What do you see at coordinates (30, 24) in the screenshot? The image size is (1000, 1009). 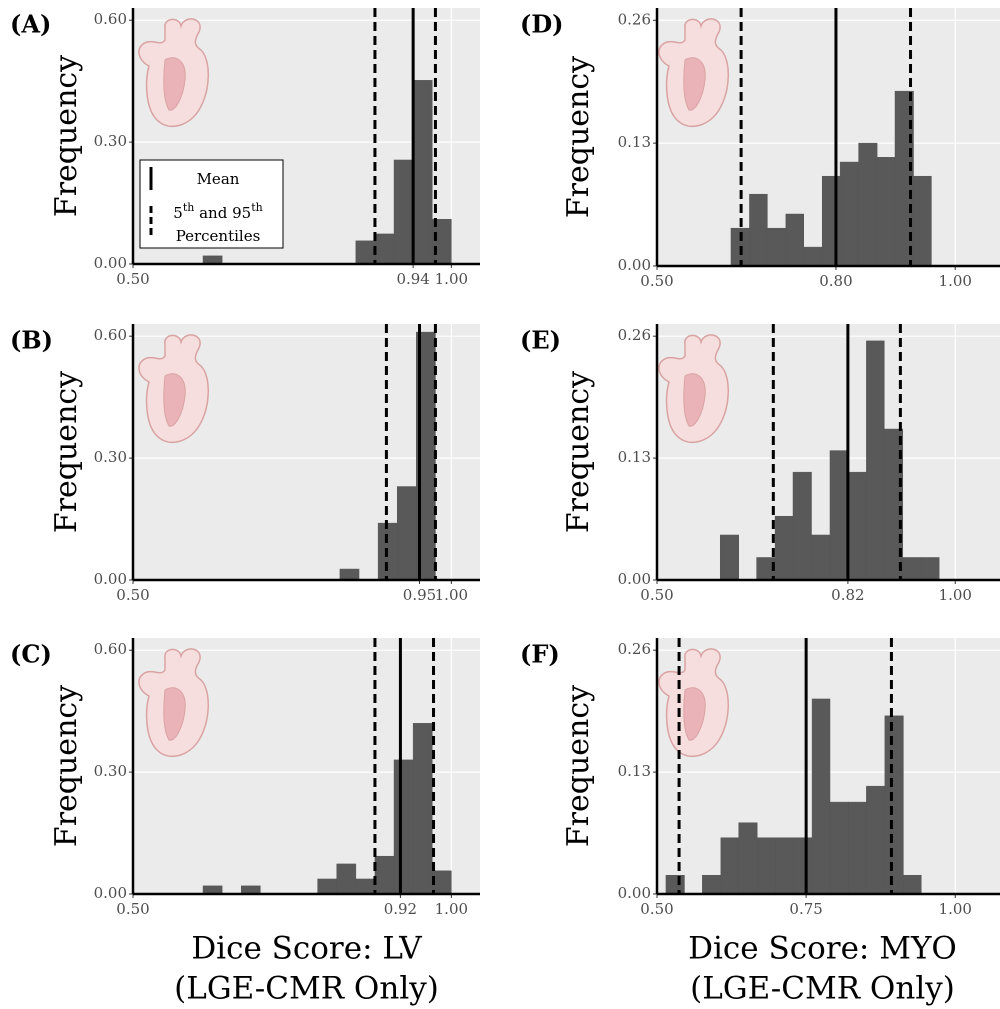 I see `panel-label: (A)` at bounding box center [30, 24].